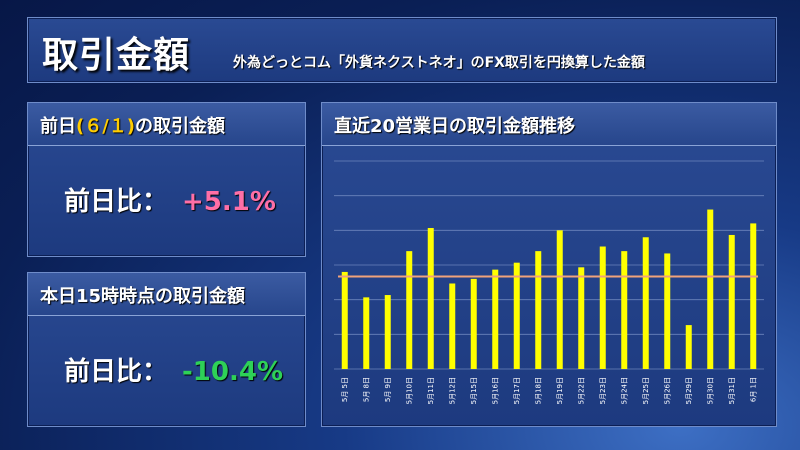 The height and width of the screenshot is (450, 800). I want to click on today-label: 前日比：, so click(116, 372).